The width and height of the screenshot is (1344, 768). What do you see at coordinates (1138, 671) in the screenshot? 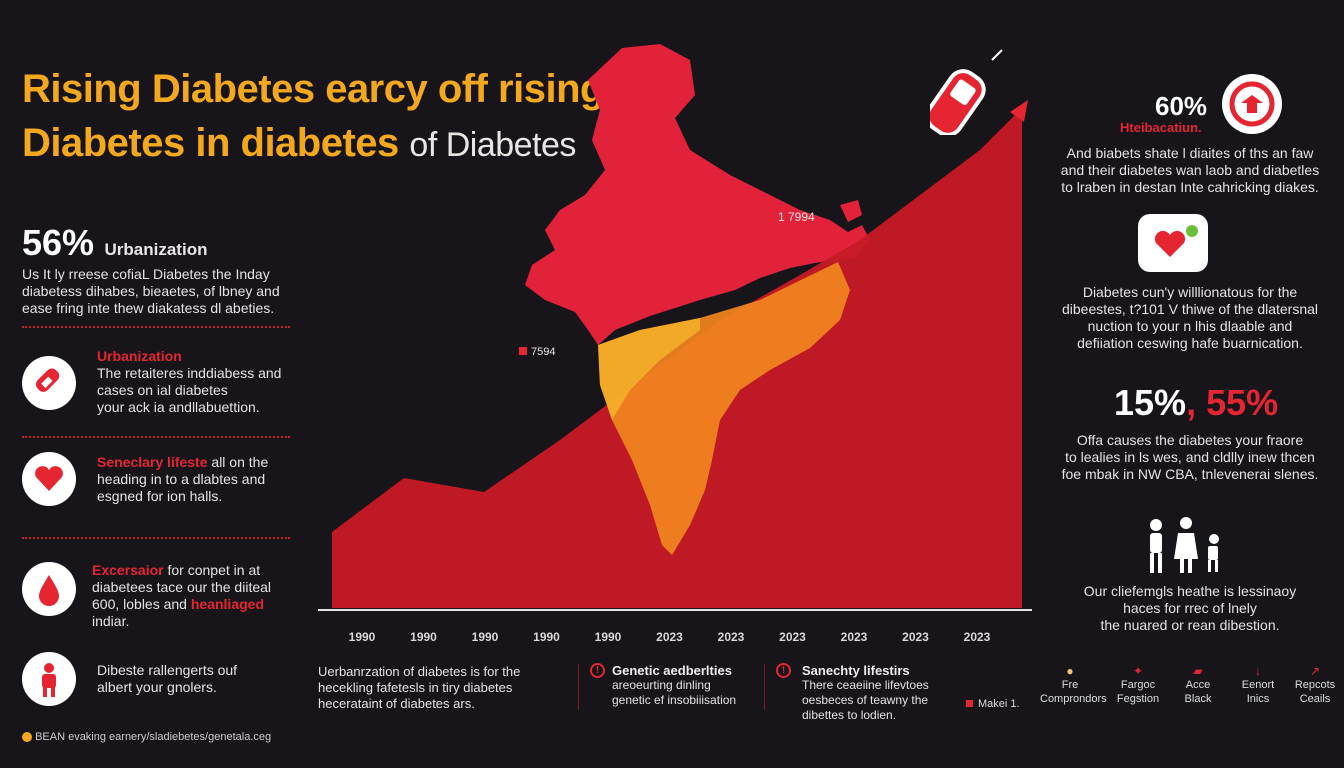
I see `runner-icon: ✦` at bounding box center [1138, 671].